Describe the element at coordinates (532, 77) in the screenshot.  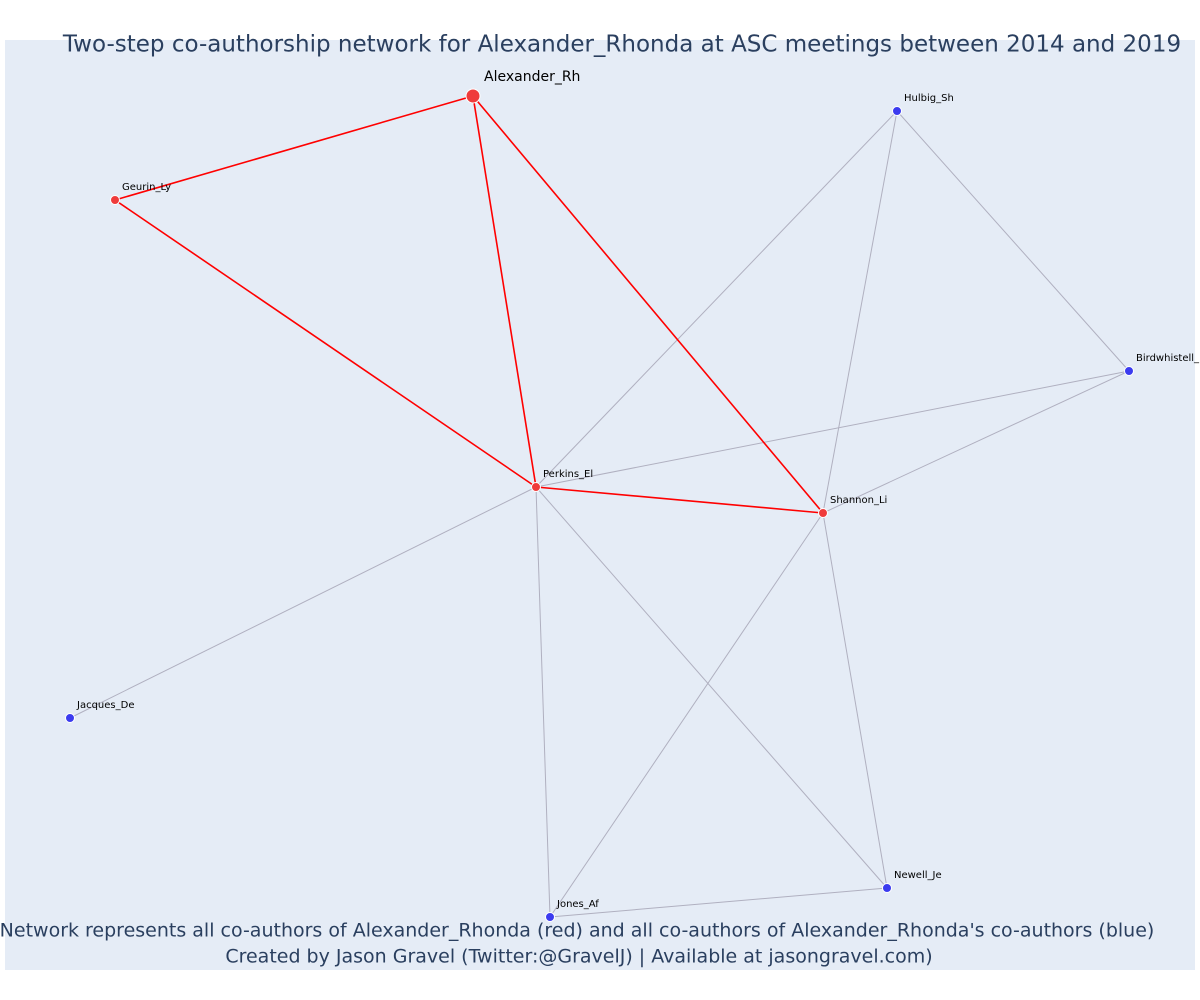
I see `node-label: Alexander_Rh` at that location.